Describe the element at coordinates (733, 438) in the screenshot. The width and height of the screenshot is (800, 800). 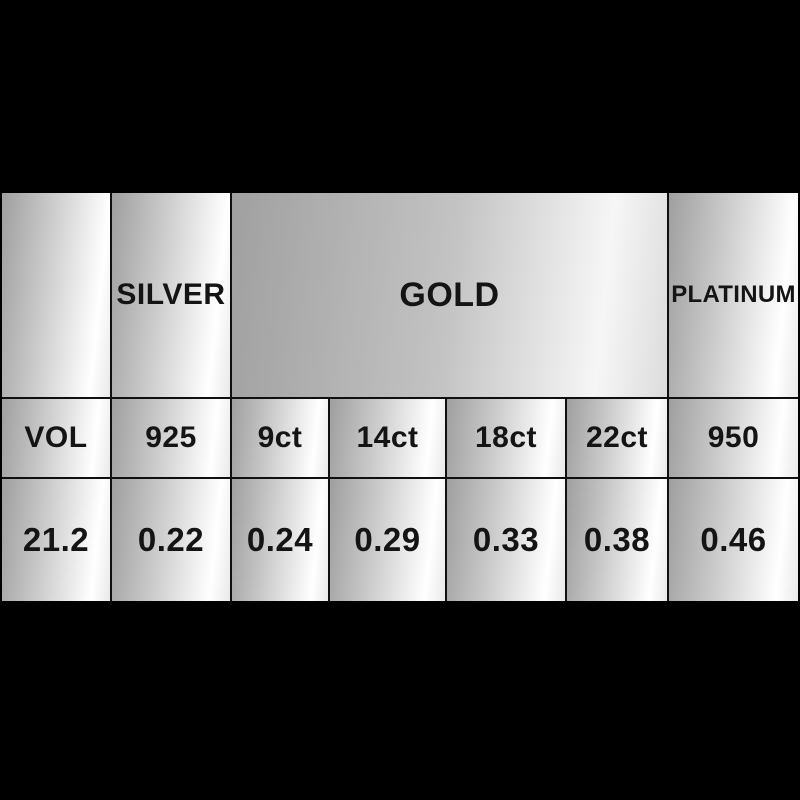
I see `subheader-950: 950` at that location.